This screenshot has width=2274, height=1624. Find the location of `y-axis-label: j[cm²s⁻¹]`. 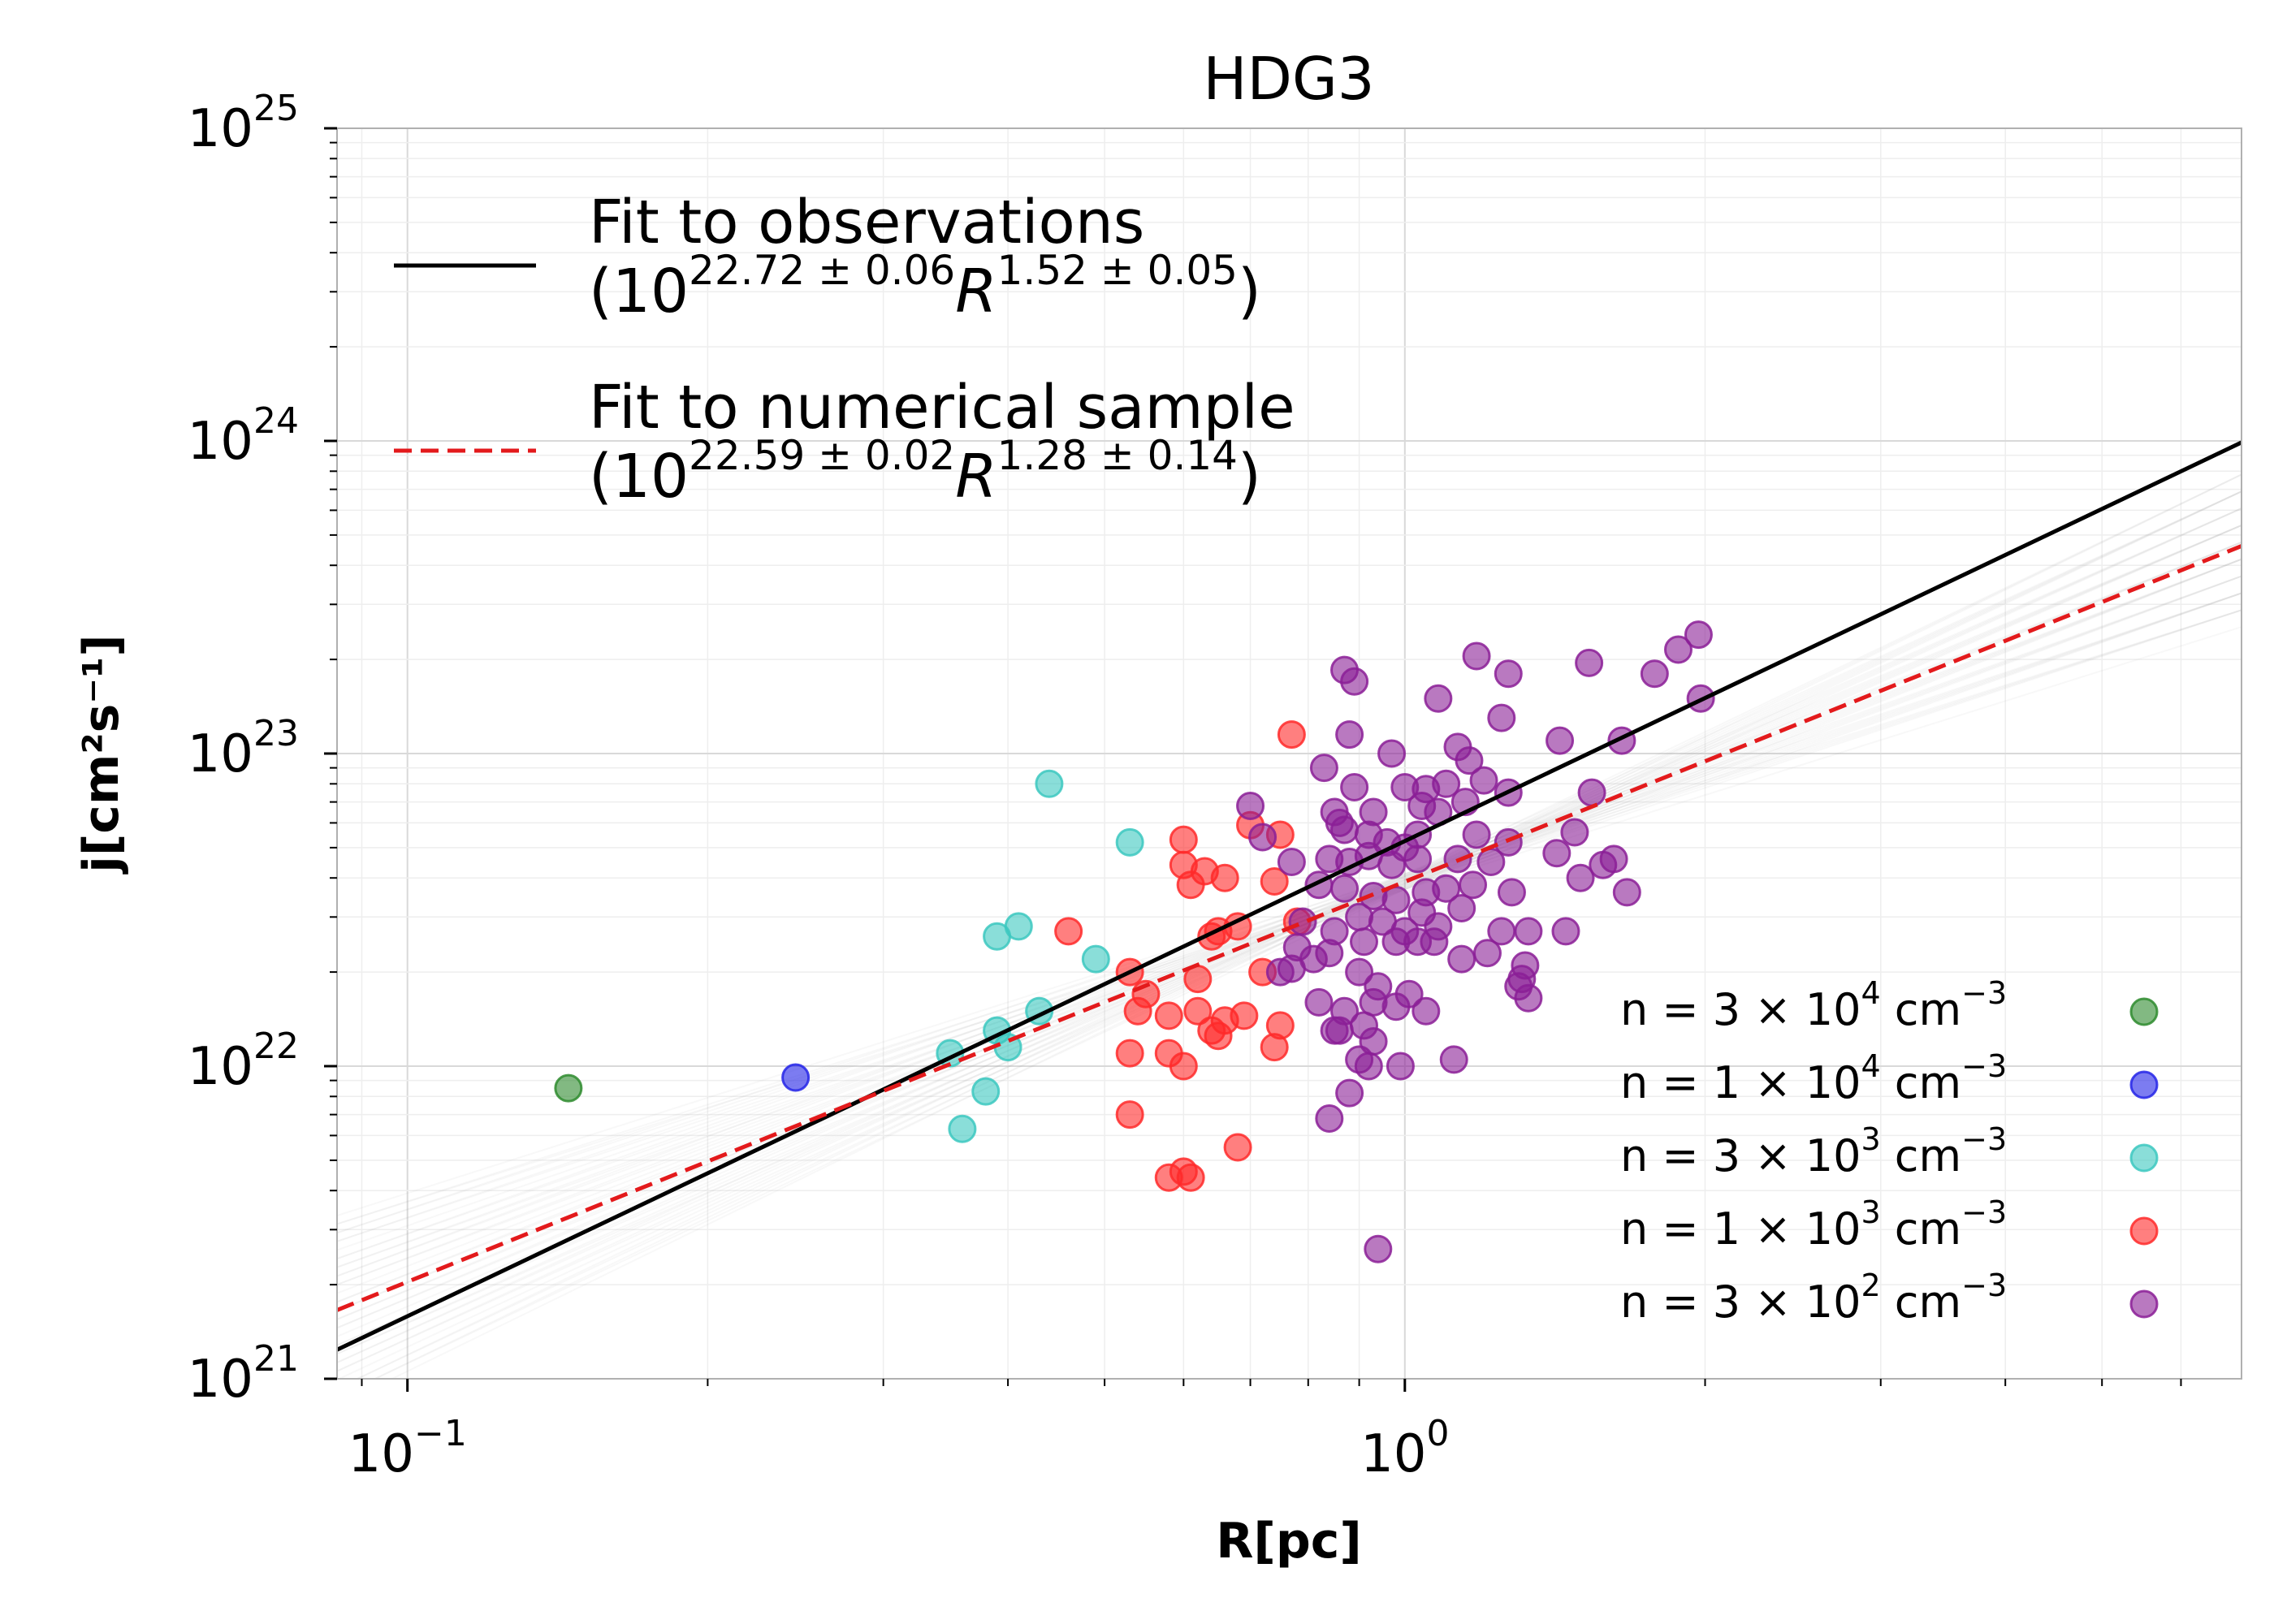

y-axis-label: j[cm²s⁻¹] is located at coordinates (102, 754).